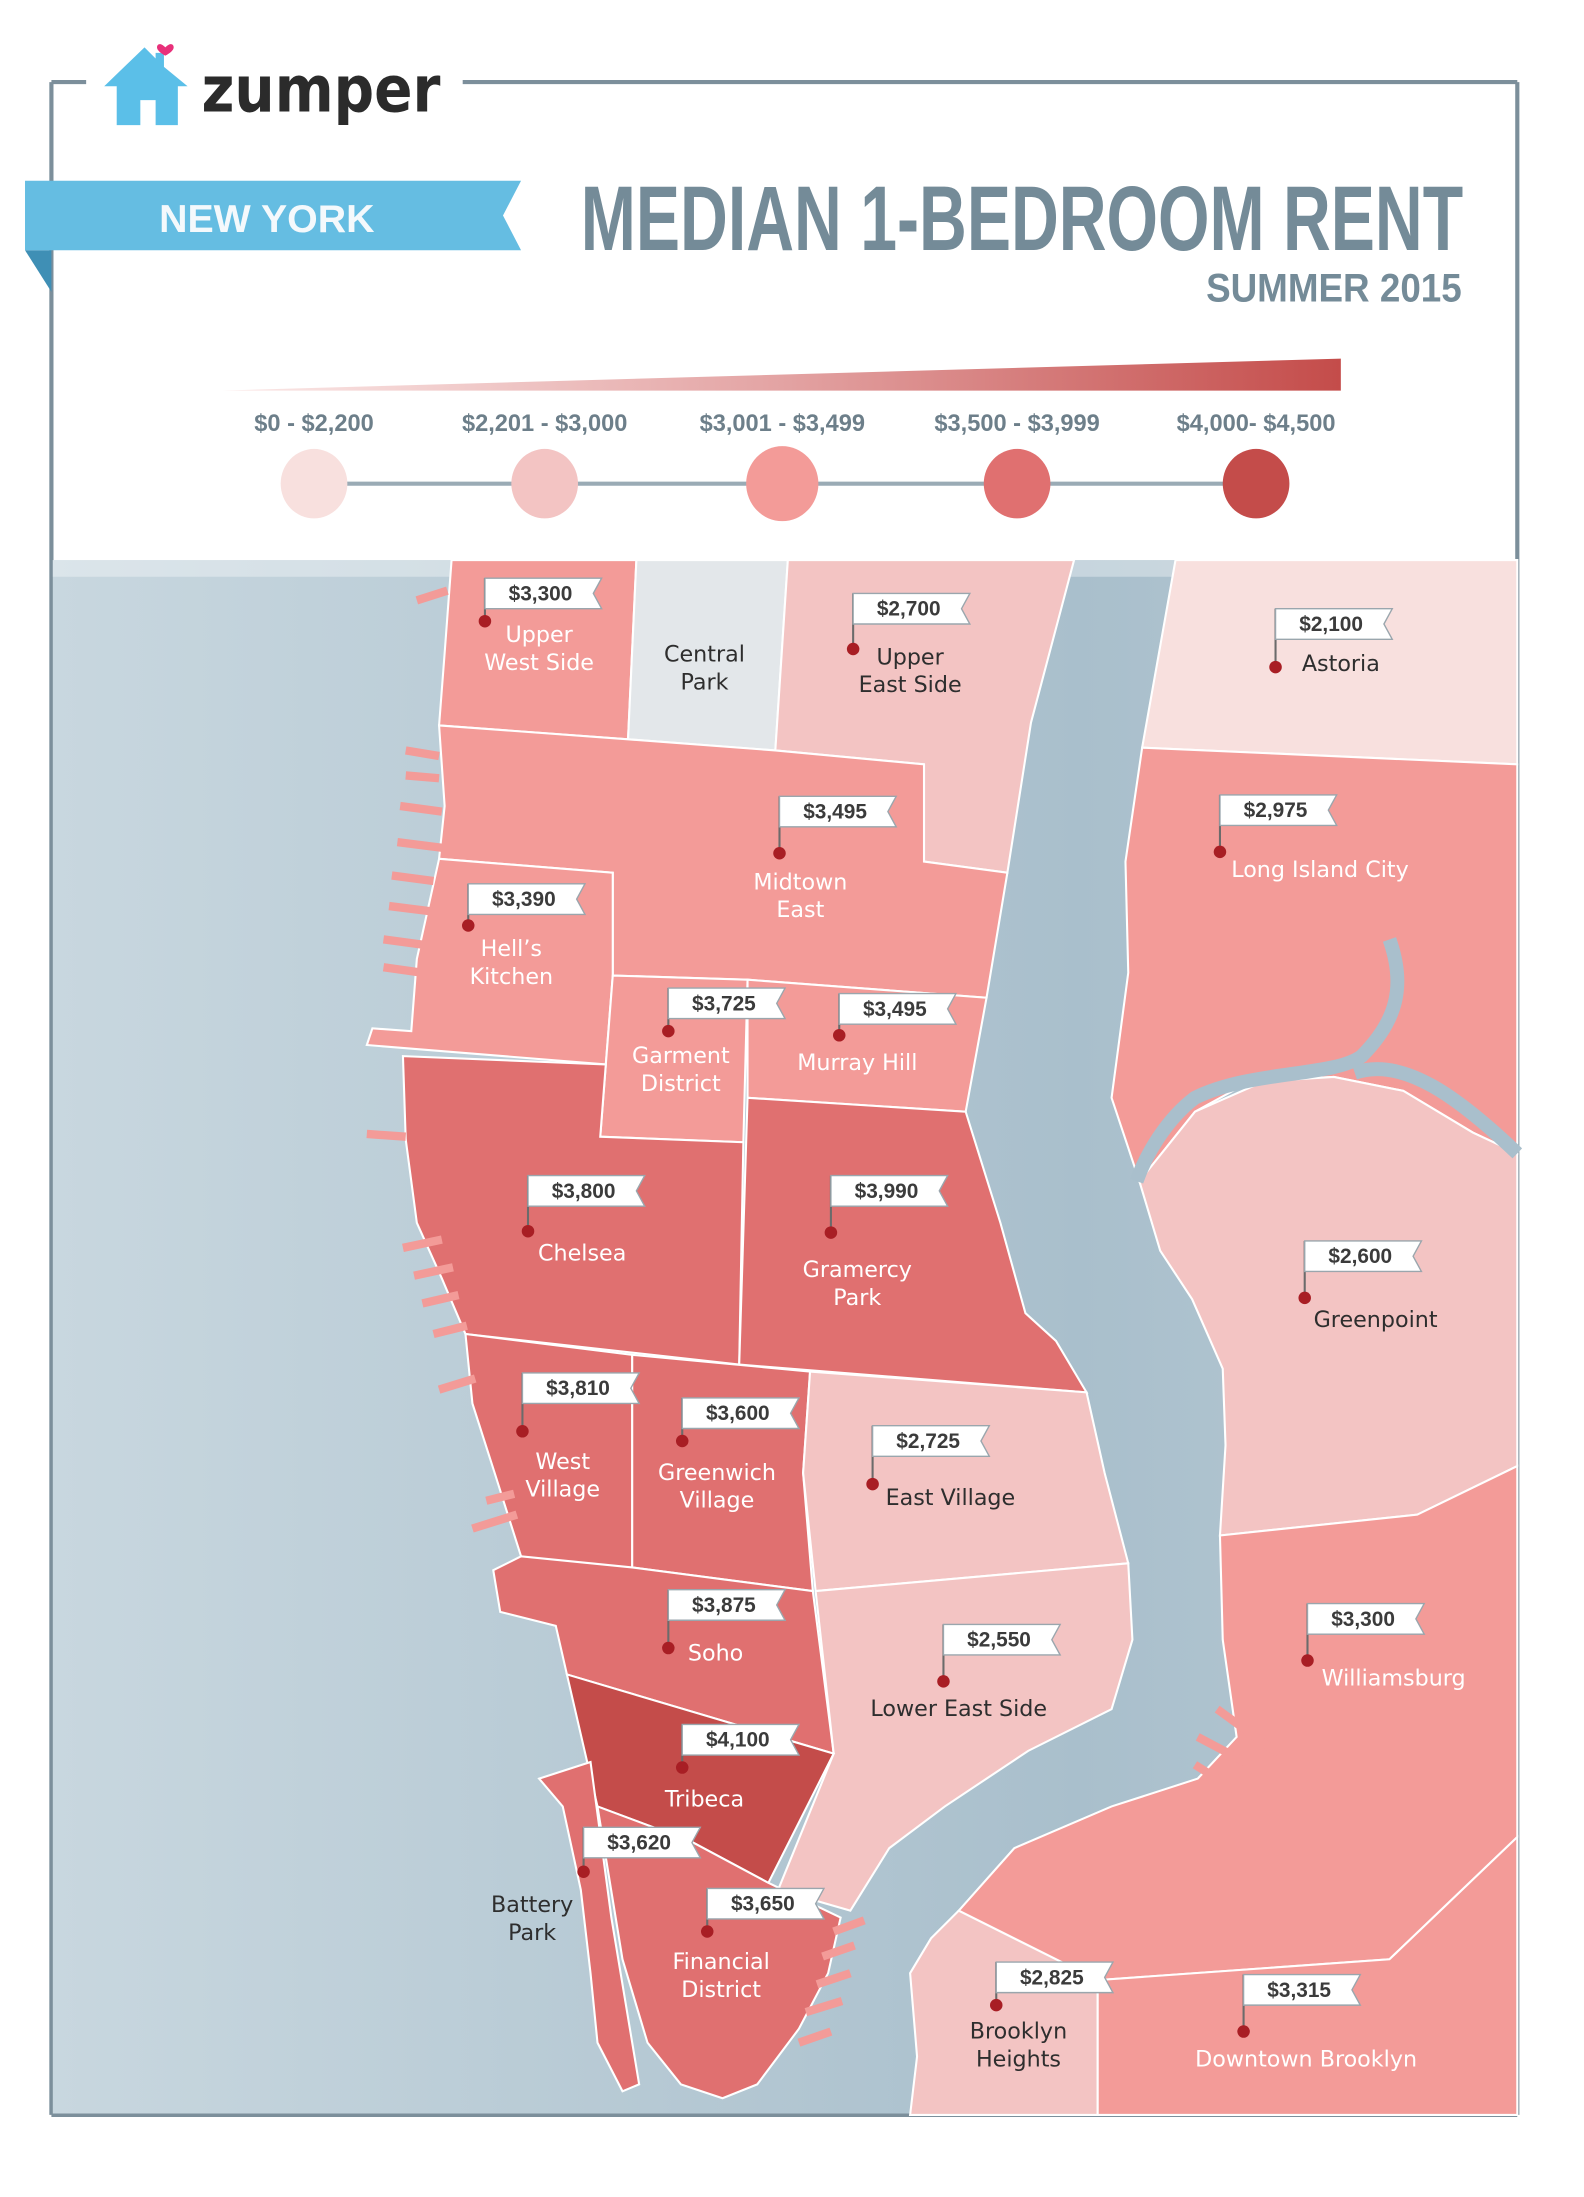  Describe the element at coordinates (709, 1042) in the screenshot. I see `label-garment-district: $3,725 Garment District` at that location.